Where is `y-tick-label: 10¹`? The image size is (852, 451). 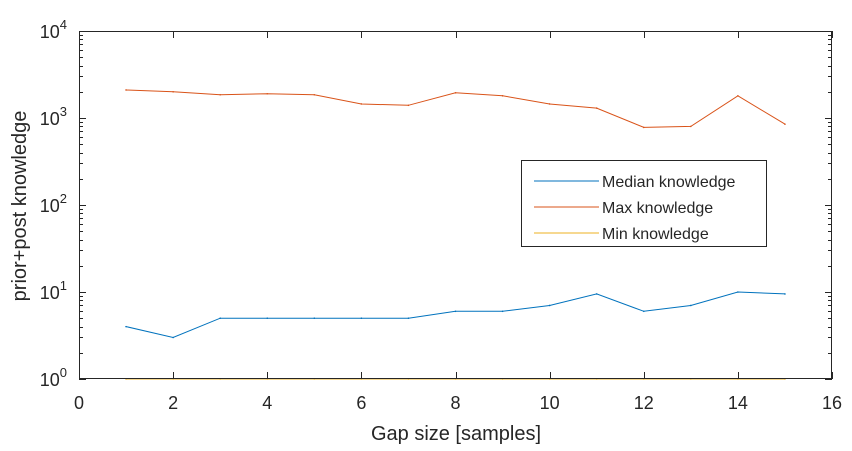
y-tick-label: 10¹ is located at coordinates (53, 290).